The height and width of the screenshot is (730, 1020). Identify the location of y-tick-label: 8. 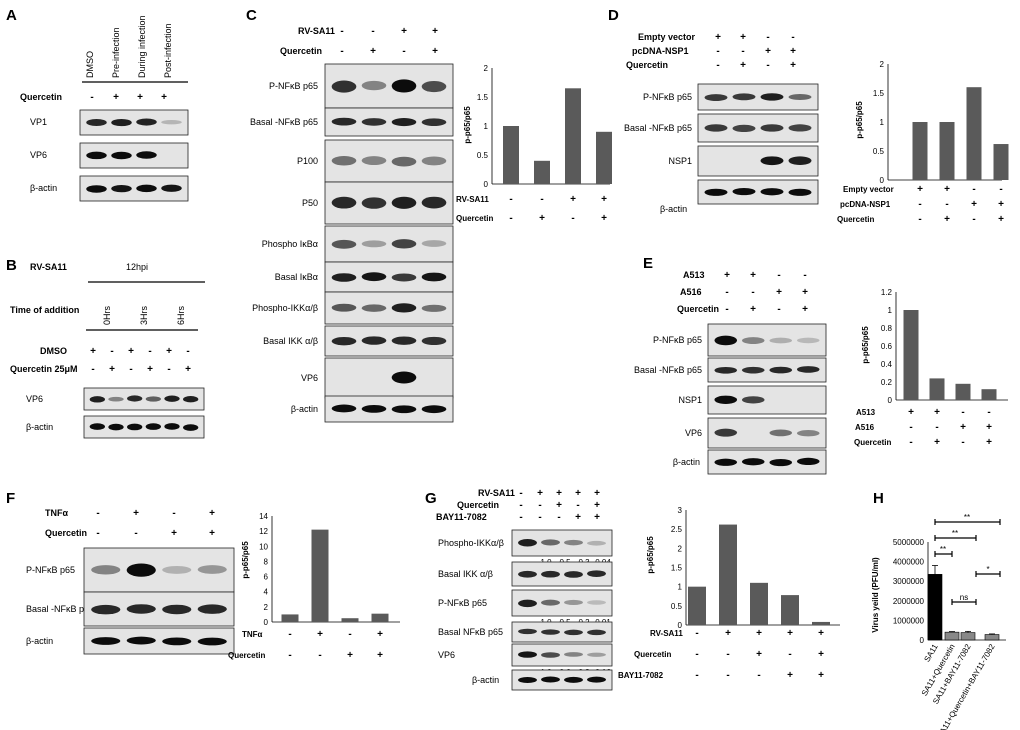
(266, 561).